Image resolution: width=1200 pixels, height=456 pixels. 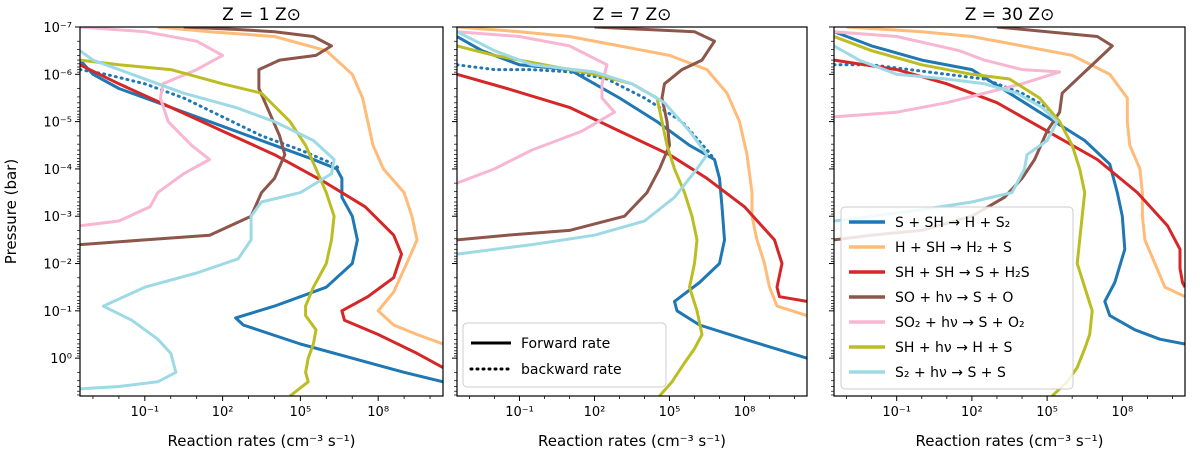 What do you see at coordinates (57, 265) in the screenshot?
I see `y-tick-label: 10⁻²` at bounding box center [57, 265].